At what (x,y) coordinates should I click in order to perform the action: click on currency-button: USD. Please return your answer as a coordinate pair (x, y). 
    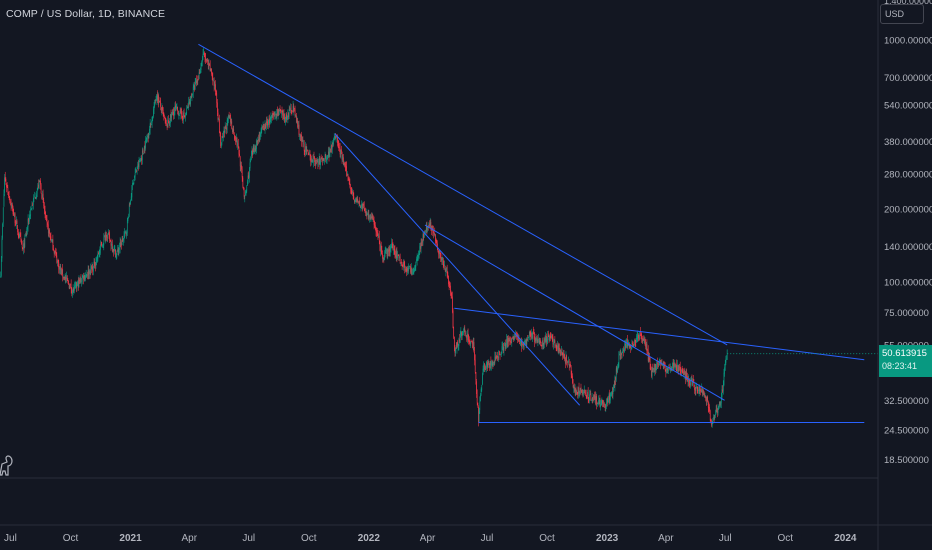
    Looking at the image, I should click on (902, 14).